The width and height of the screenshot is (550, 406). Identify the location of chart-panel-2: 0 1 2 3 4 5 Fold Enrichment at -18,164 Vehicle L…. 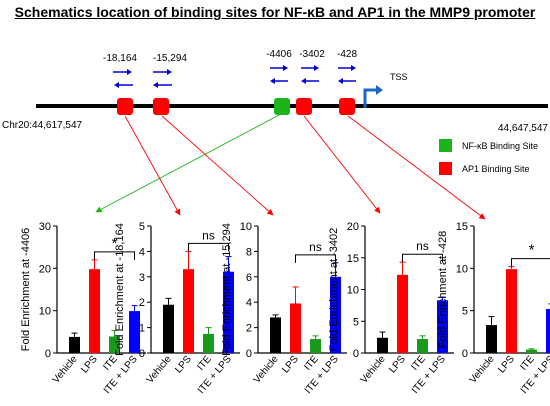
(177, 308).